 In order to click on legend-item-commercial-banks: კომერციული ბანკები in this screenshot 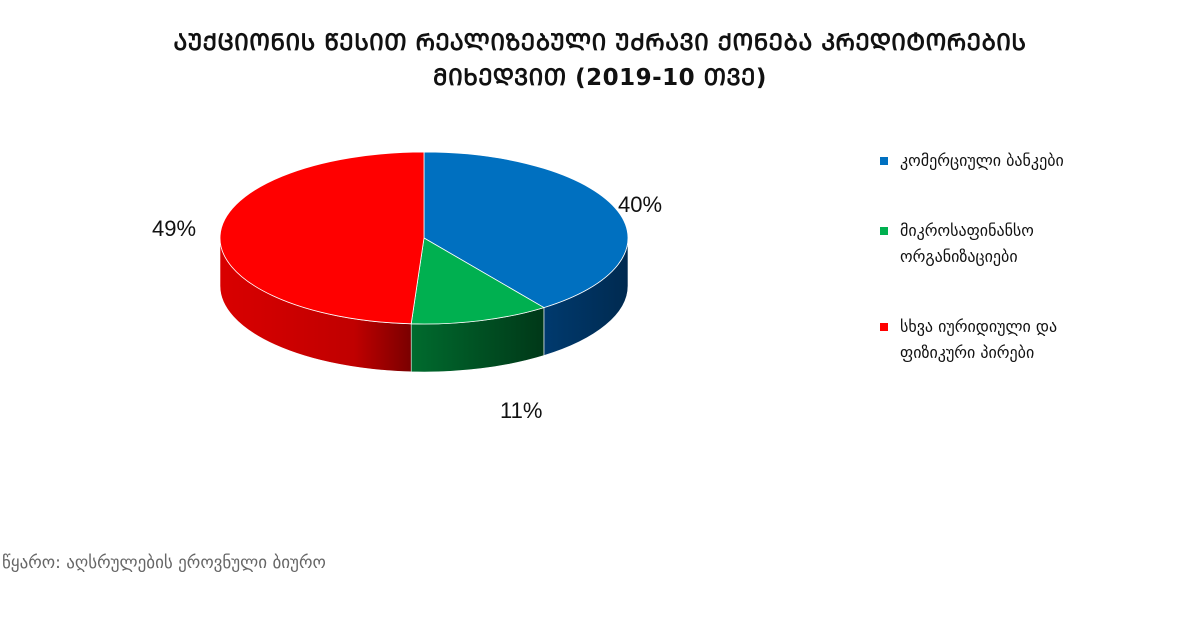, I will do `click(1030, 161)`.